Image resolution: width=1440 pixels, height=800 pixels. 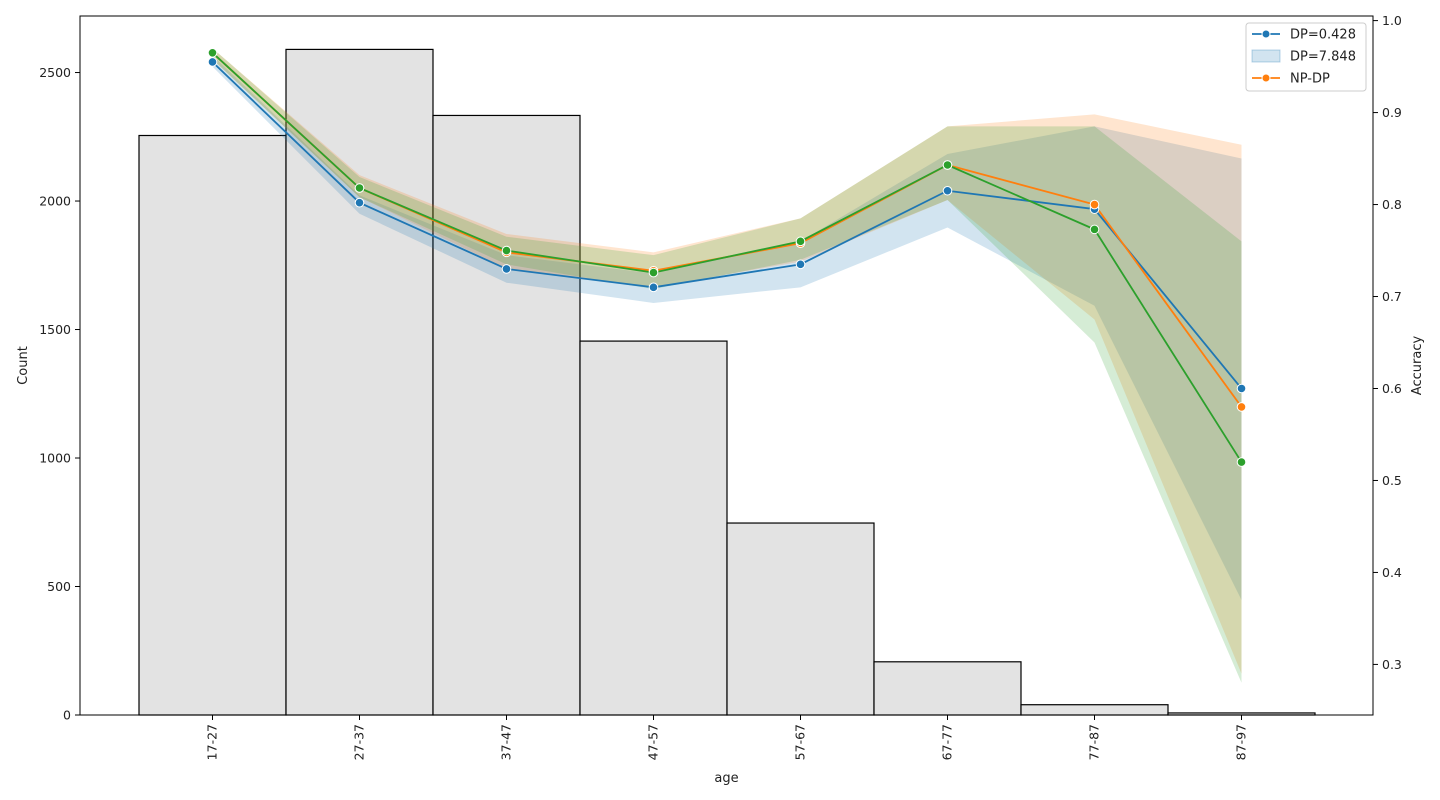 What do you see at coordinates (1387, 342) in the screenshot?
I see `y-axis-right: 0.3 0.4 0.5 0.6 0.7 0.8 0.9 1.0` at bounding box center [1387, 342].